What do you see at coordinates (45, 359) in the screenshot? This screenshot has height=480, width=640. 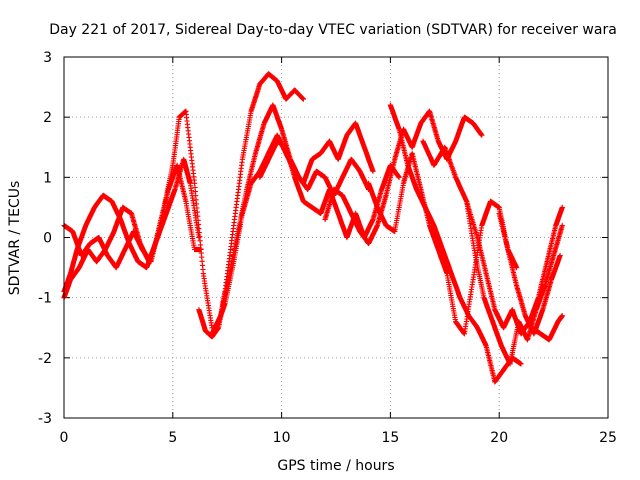 I see `y-tick-label: -2` at bounding box center [45, 359].